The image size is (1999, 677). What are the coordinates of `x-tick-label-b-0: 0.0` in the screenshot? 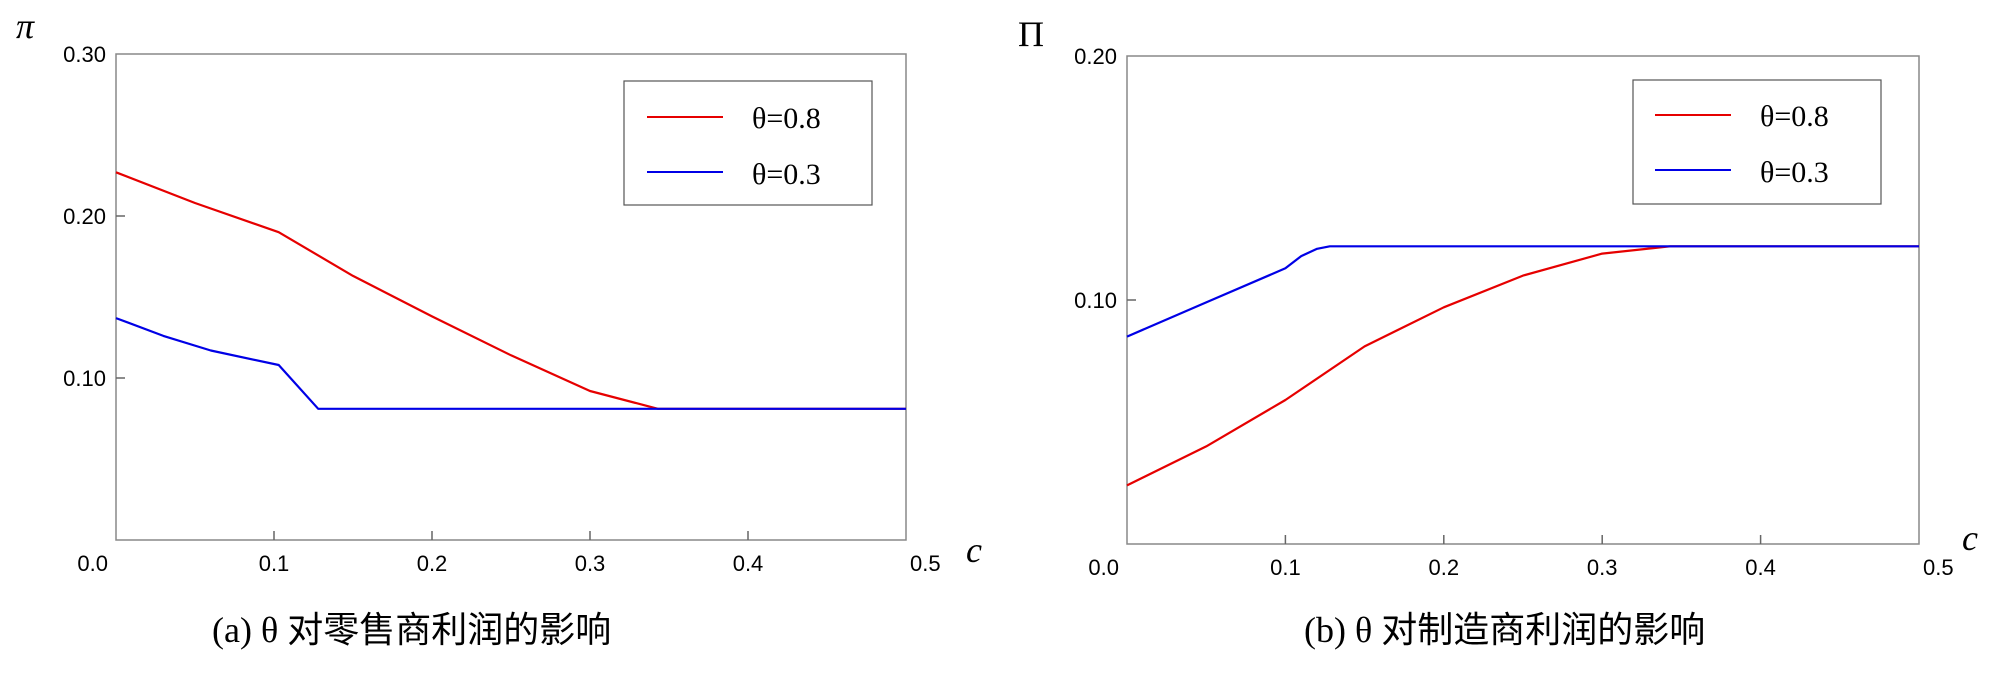 It's located at (1103, 567).